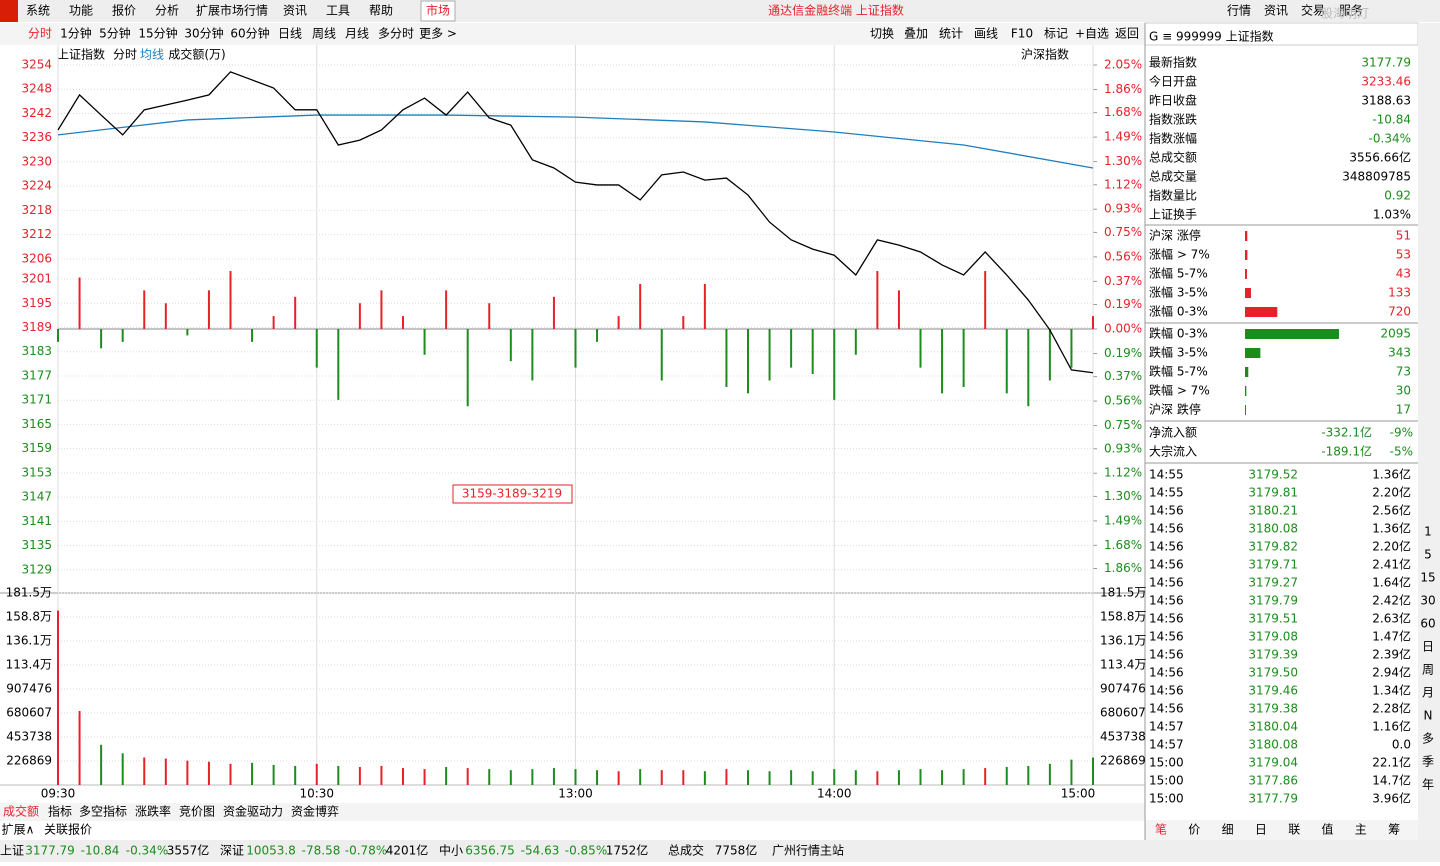  I want to click on period-button: 更多 >, so click(438, 34).